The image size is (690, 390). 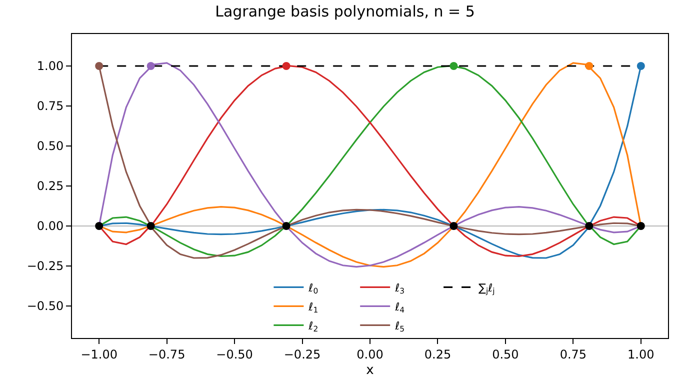 I want to click on legend-label: ℓ$_{5}$, so click(x=399, y=326).